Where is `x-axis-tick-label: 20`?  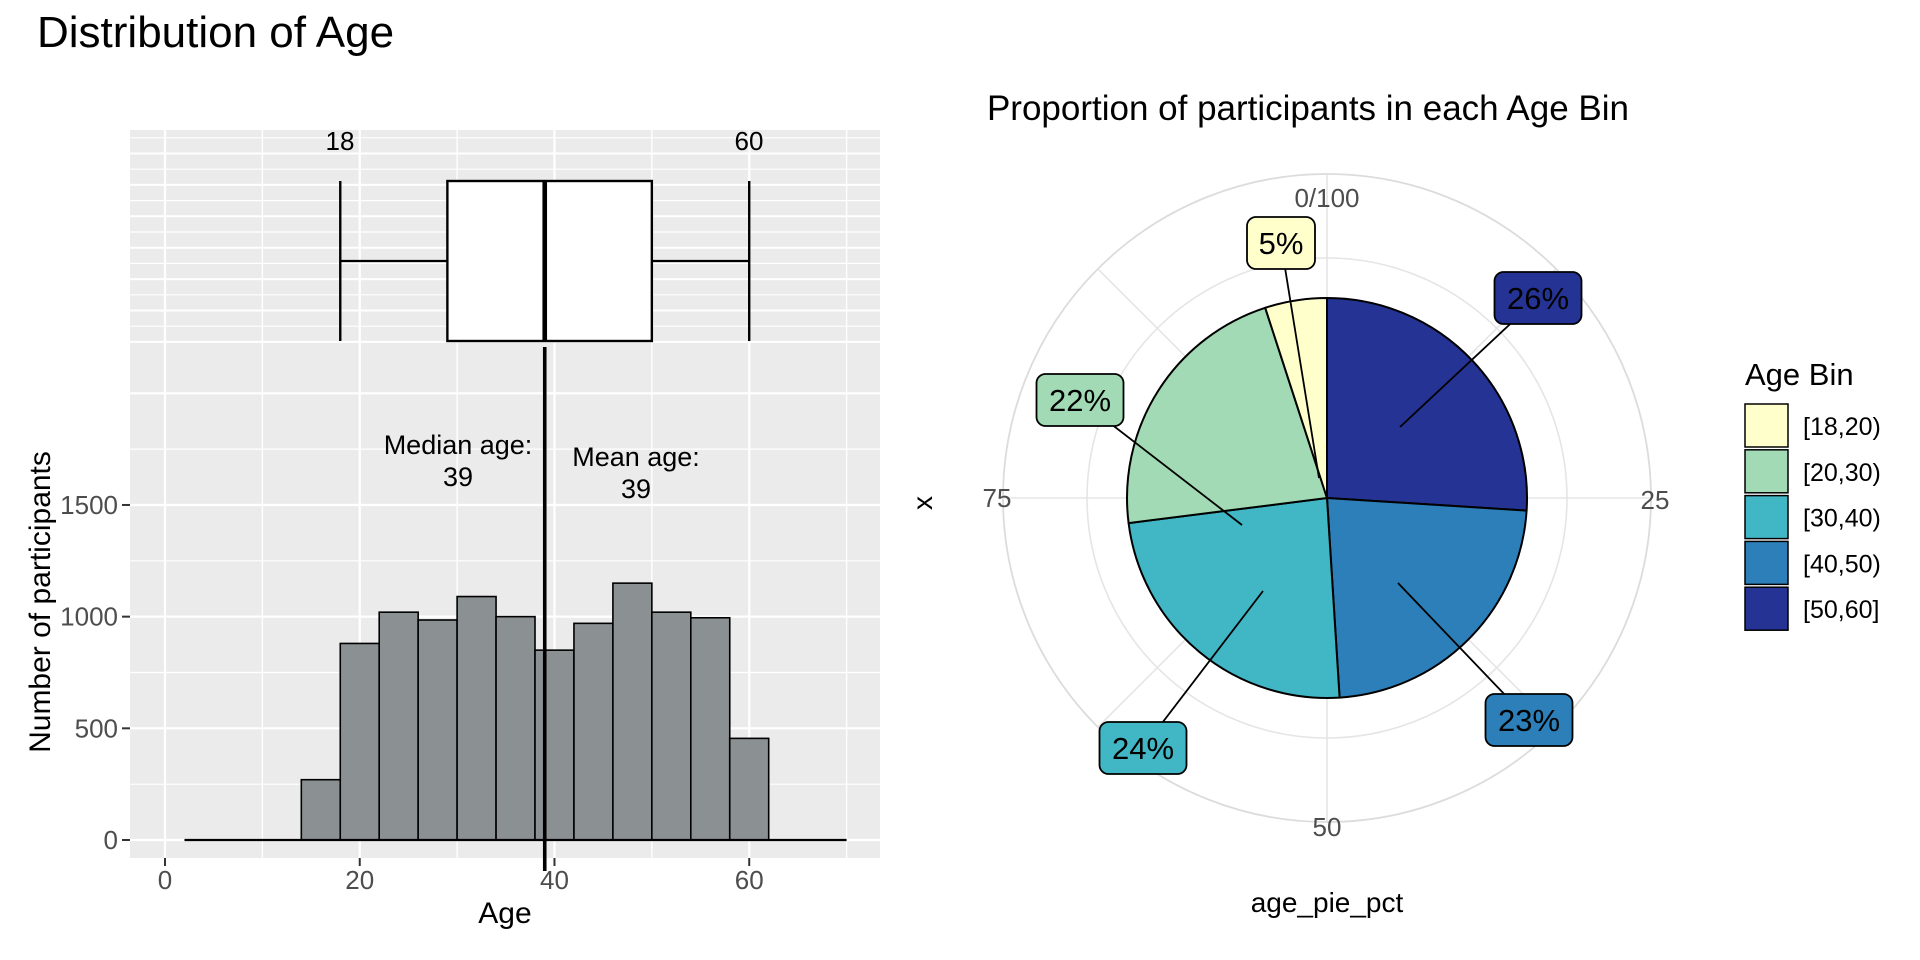 x-axis-tick-label: 20 is located at coordinates (359, 880).